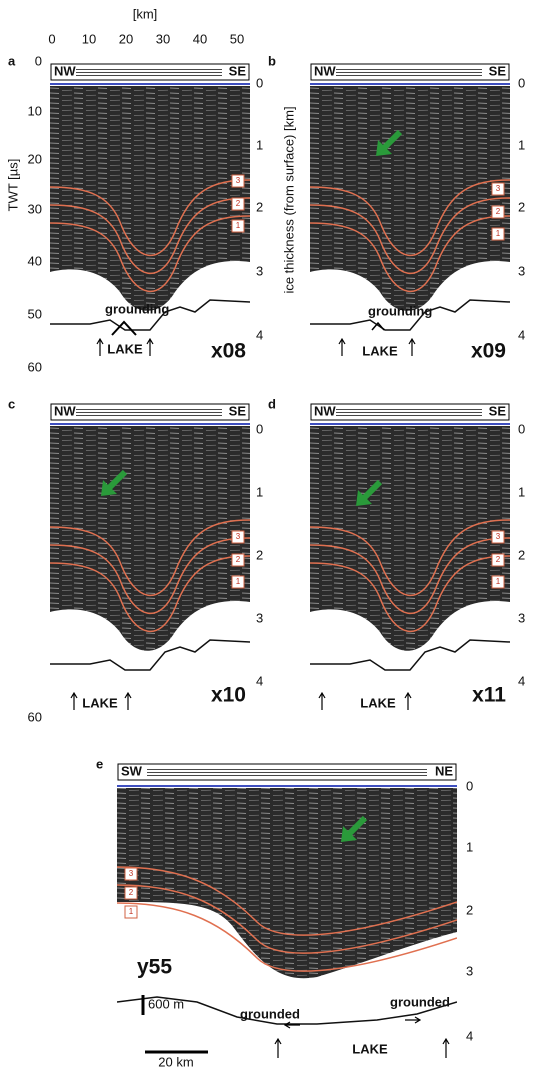 The image size is (537, 1082). Describe the element at coordinates (166, 1003) in the screenshot. I see `scale-label: 600 m` at that location.